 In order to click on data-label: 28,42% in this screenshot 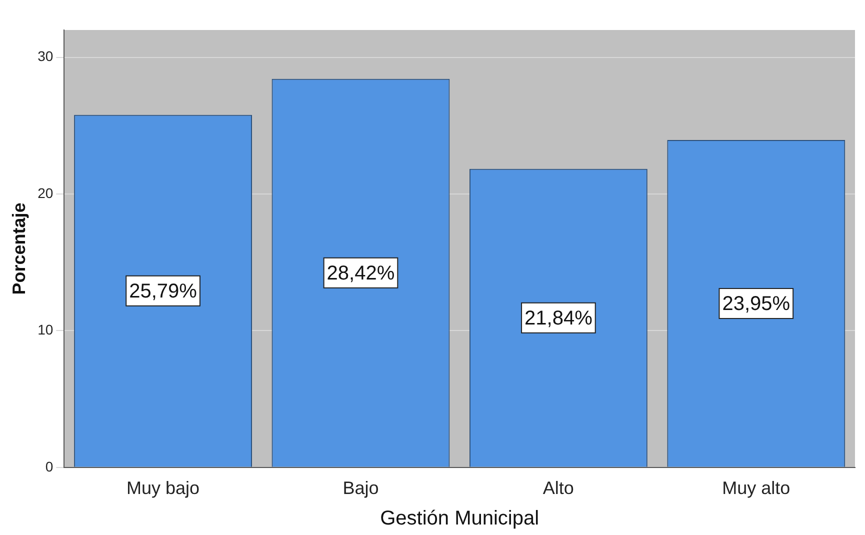, I will do `click(360, 273)`.